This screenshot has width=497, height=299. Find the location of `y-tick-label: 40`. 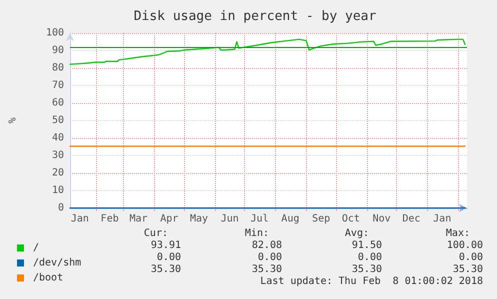

y-tick-label: 40 is located at coordinates (58, 138).